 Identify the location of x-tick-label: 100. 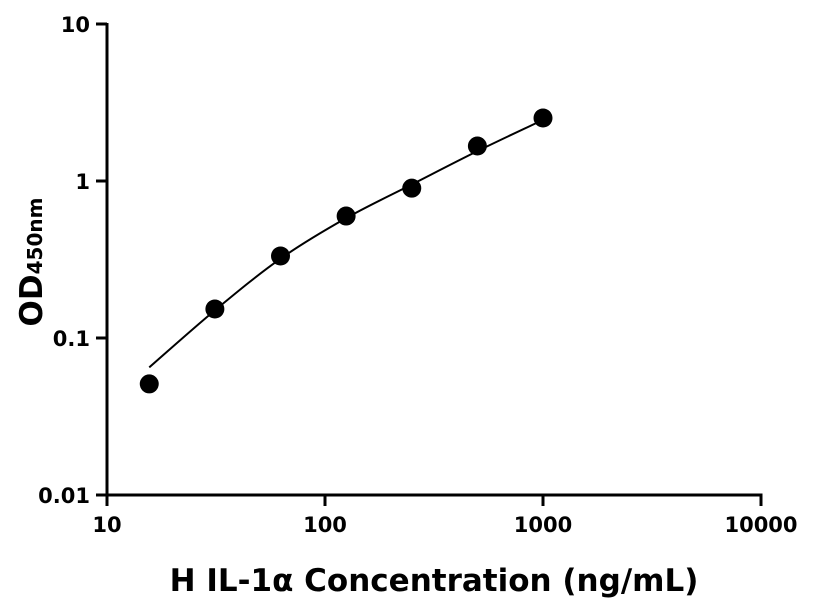
(325, 525).